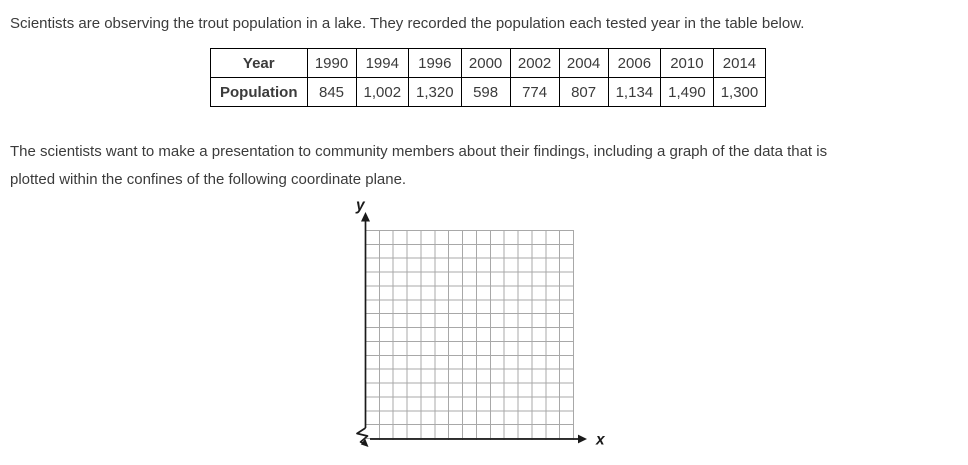 The width and height of the screenshot is (968, 465). Describe the element at coordinates (331, 63) in the screenshot. I see `year-cell: 1990` at that location.